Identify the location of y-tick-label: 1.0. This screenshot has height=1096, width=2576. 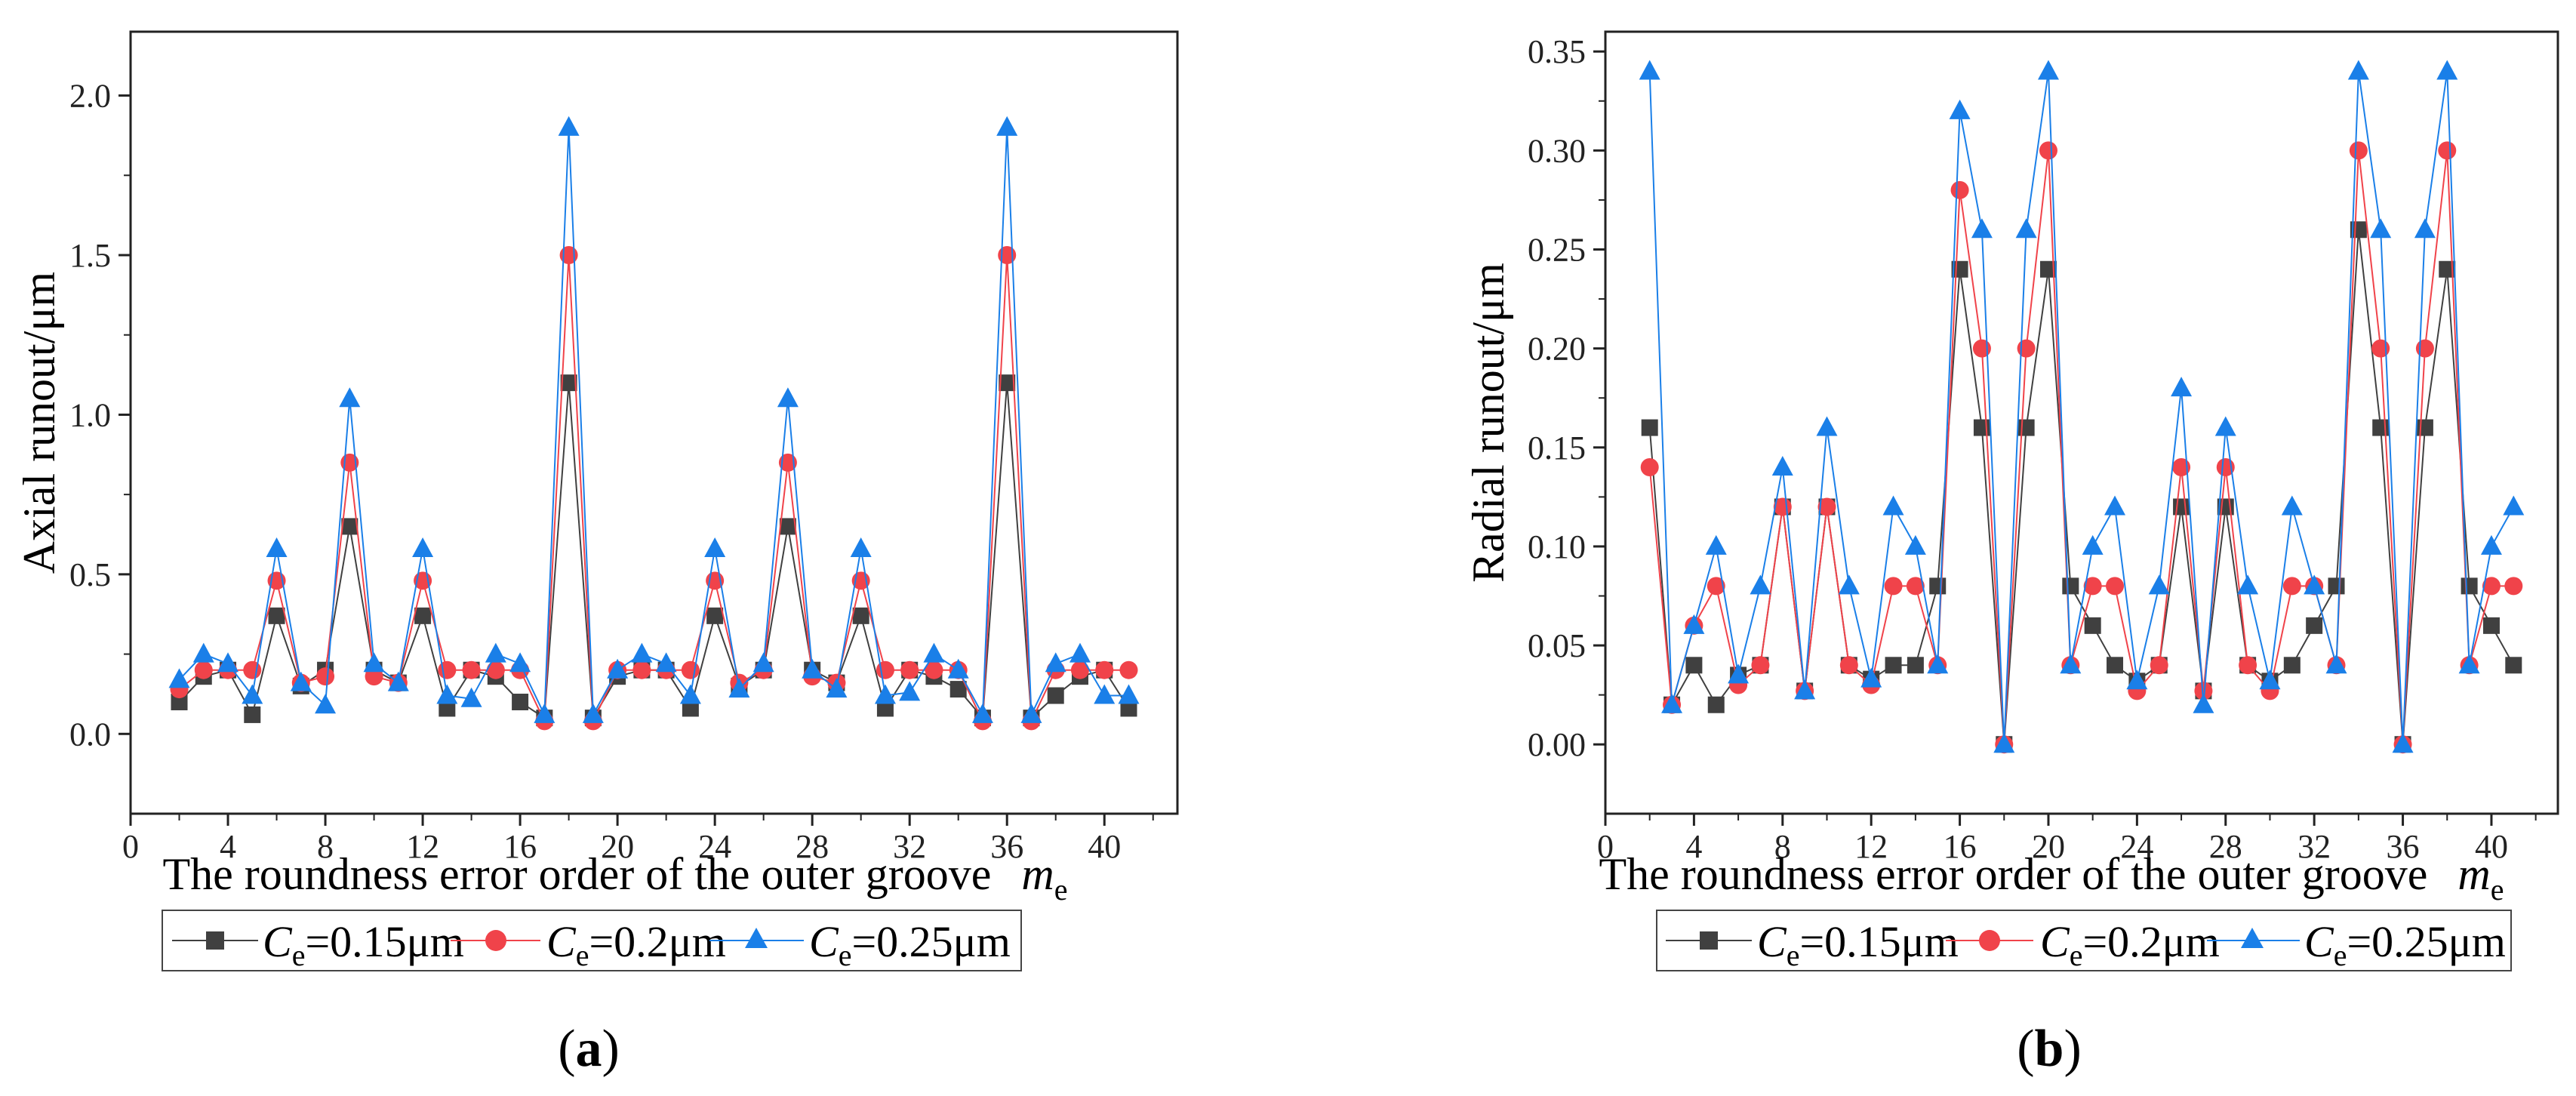
(90, 414).